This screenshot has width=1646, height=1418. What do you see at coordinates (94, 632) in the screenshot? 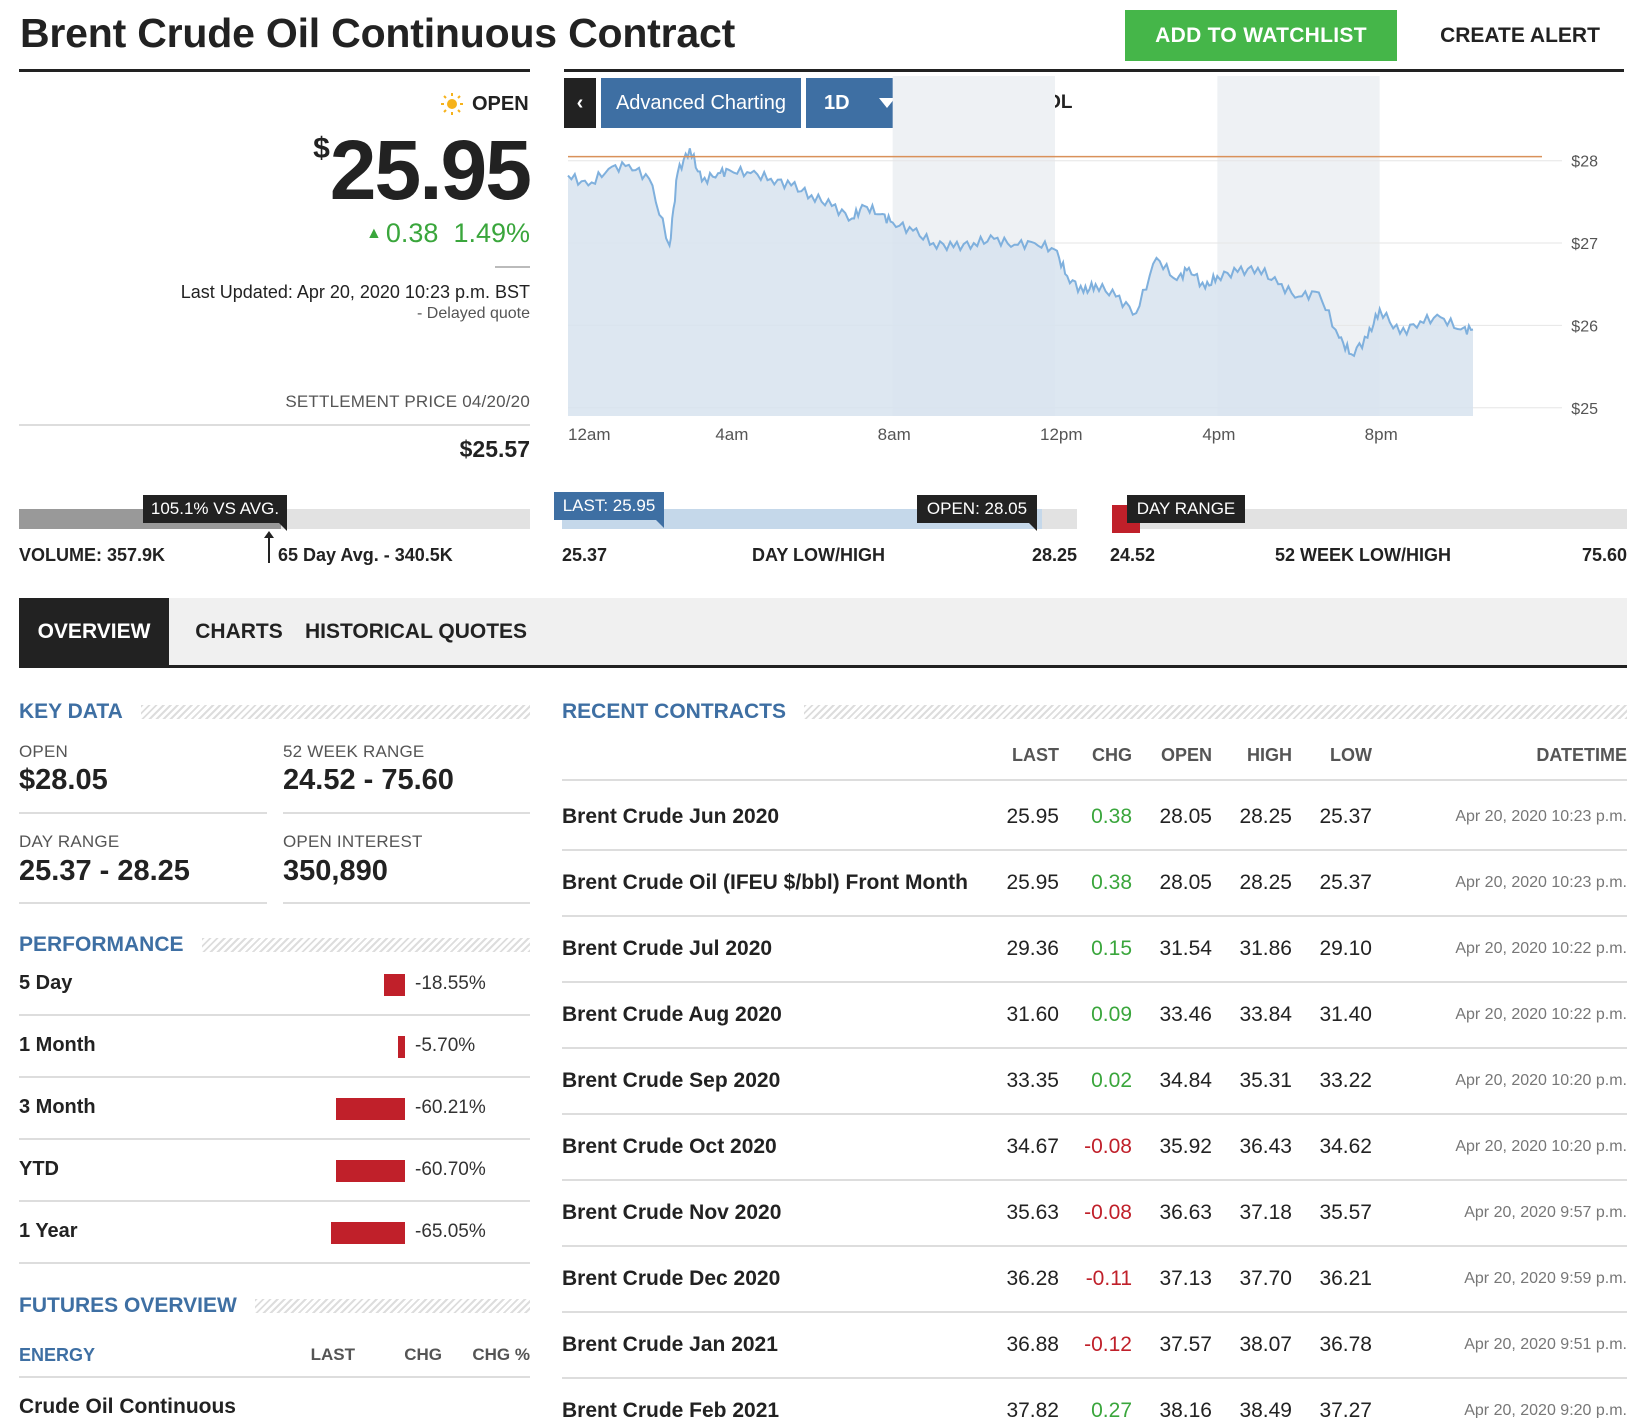
I see `tab-overview: OVERVIEW` at bounding box center [94, 632].